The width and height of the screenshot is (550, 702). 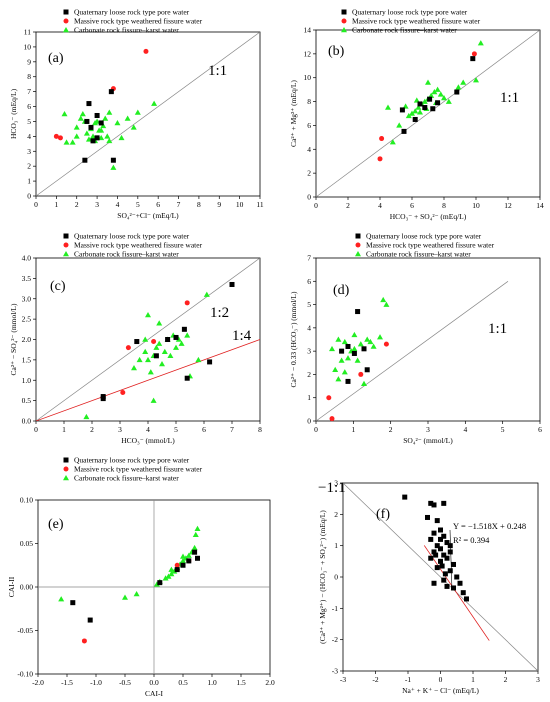 What do you see at coordinates (27, 400) in the screenshot?
I see `y-tick-label: 0.5` at bounding box center [27, 400].